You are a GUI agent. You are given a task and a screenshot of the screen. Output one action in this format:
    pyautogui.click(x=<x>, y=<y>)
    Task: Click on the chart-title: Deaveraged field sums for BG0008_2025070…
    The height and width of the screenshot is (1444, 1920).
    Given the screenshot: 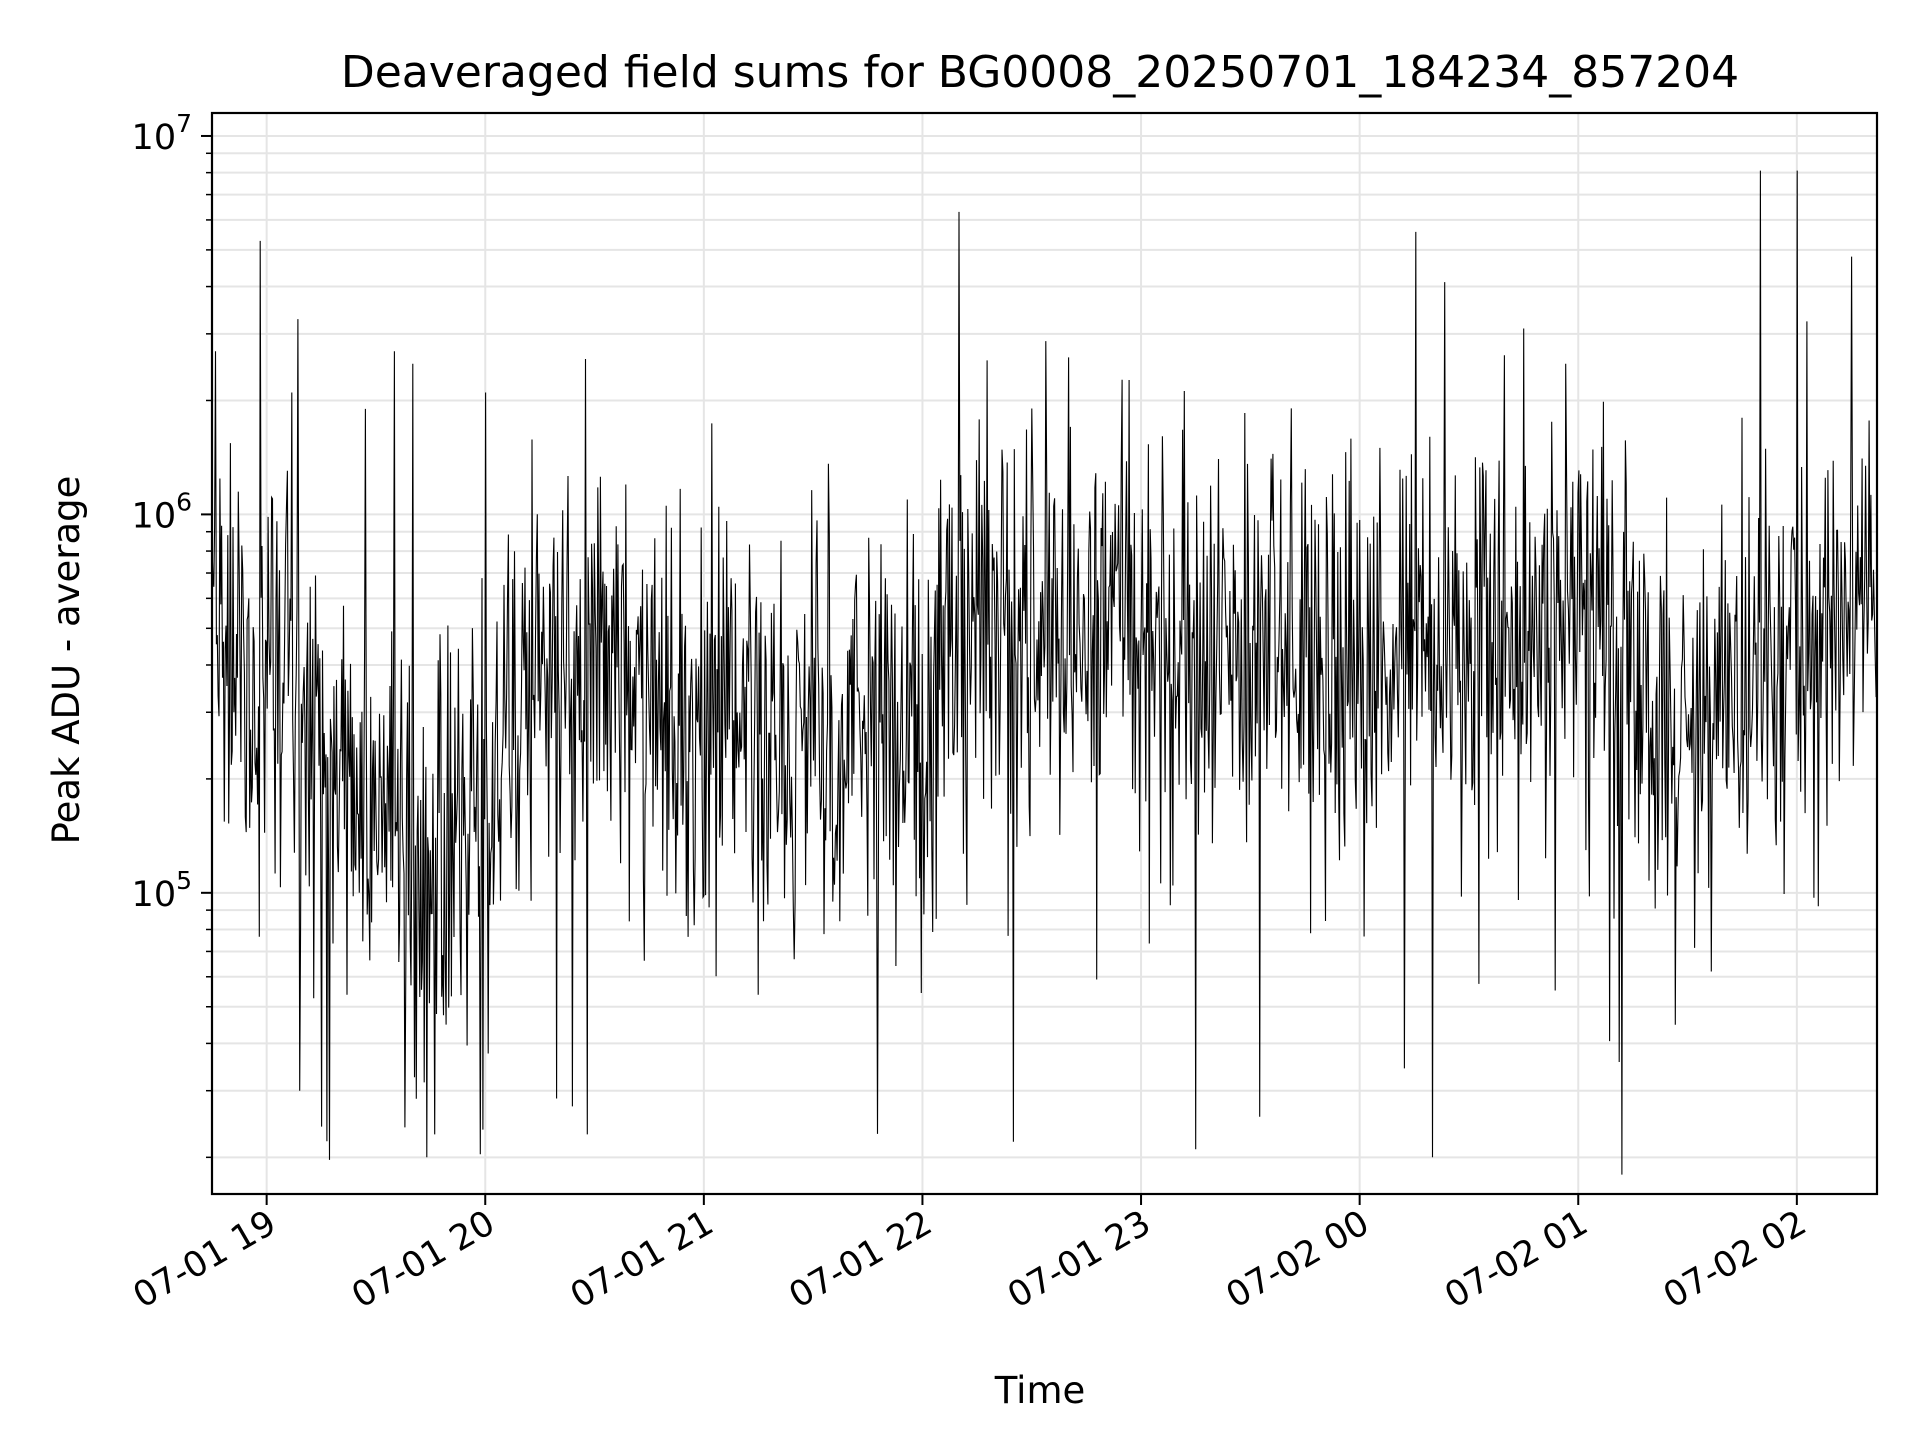 What is the action you would take?
    pyautogui.click(x=1040, y=72)
    